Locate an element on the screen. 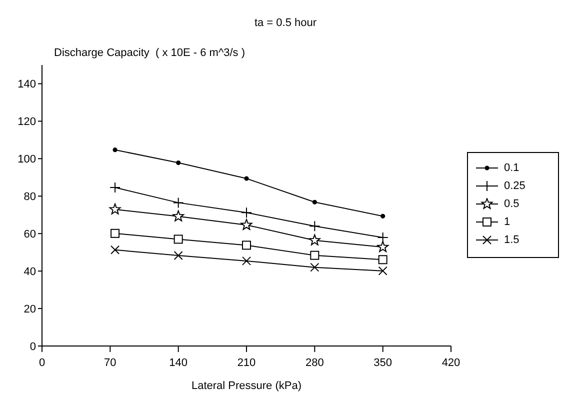 This screenshot has width=563, height=401. x-tick-label: 350 is located at coordinates (383, 362).